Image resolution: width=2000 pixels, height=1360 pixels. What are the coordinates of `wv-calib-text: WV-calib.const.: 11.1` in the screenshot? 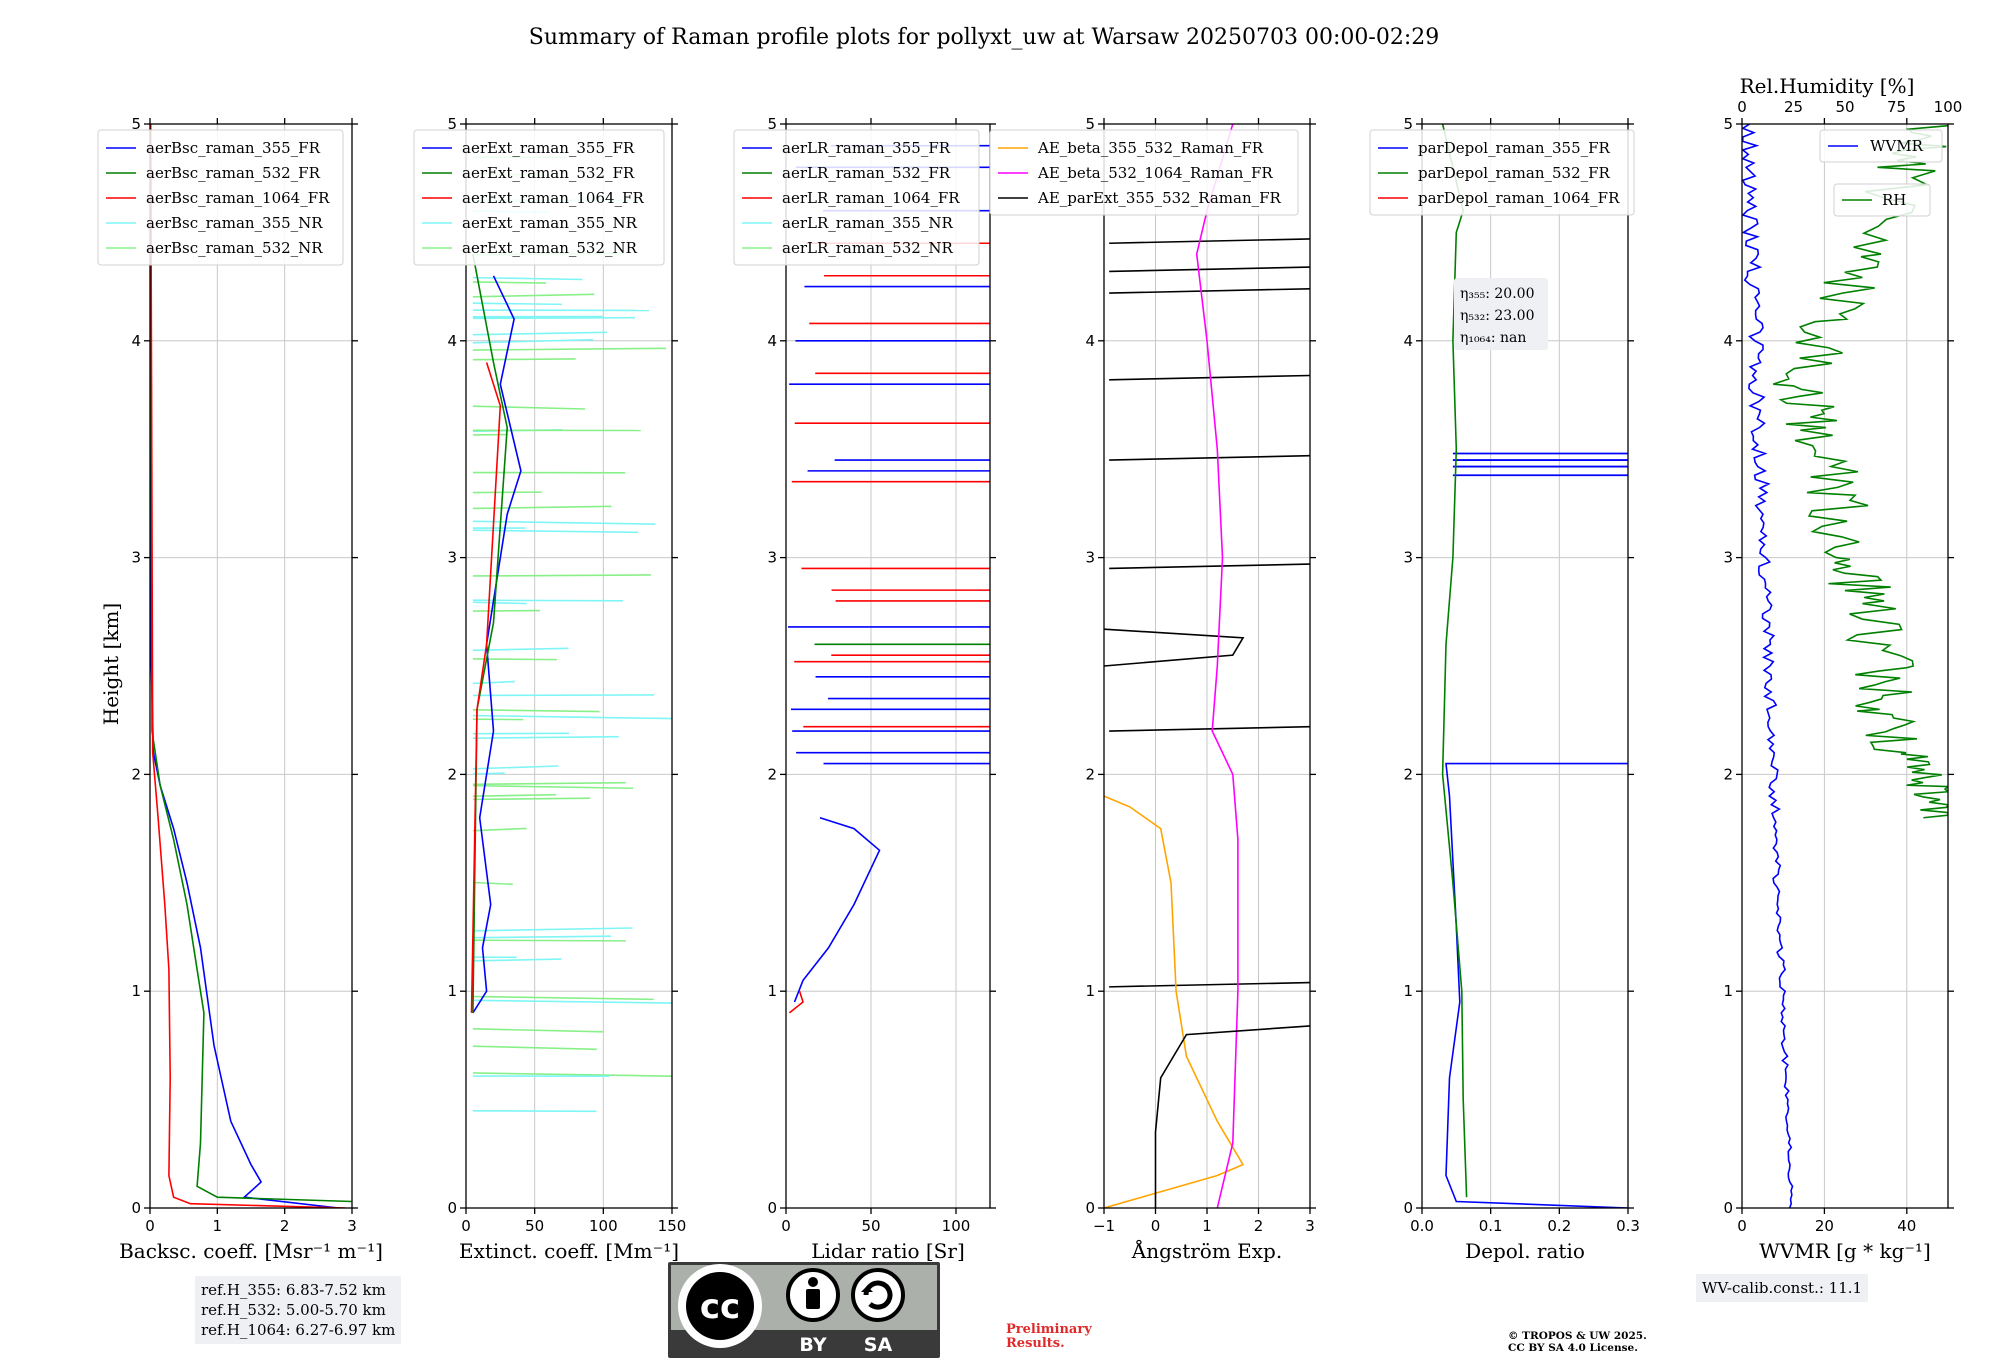 It's located at (1782, 1288).